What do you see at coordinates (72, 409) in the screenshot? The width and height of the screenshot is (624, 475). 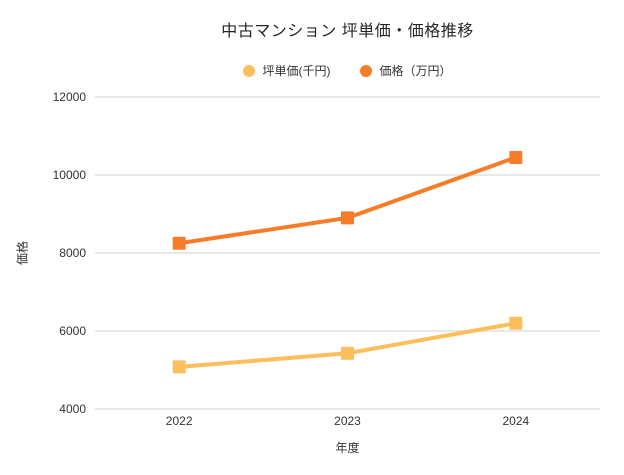 I see `y-tick-label: 4000` at bounding box center [72, 409].